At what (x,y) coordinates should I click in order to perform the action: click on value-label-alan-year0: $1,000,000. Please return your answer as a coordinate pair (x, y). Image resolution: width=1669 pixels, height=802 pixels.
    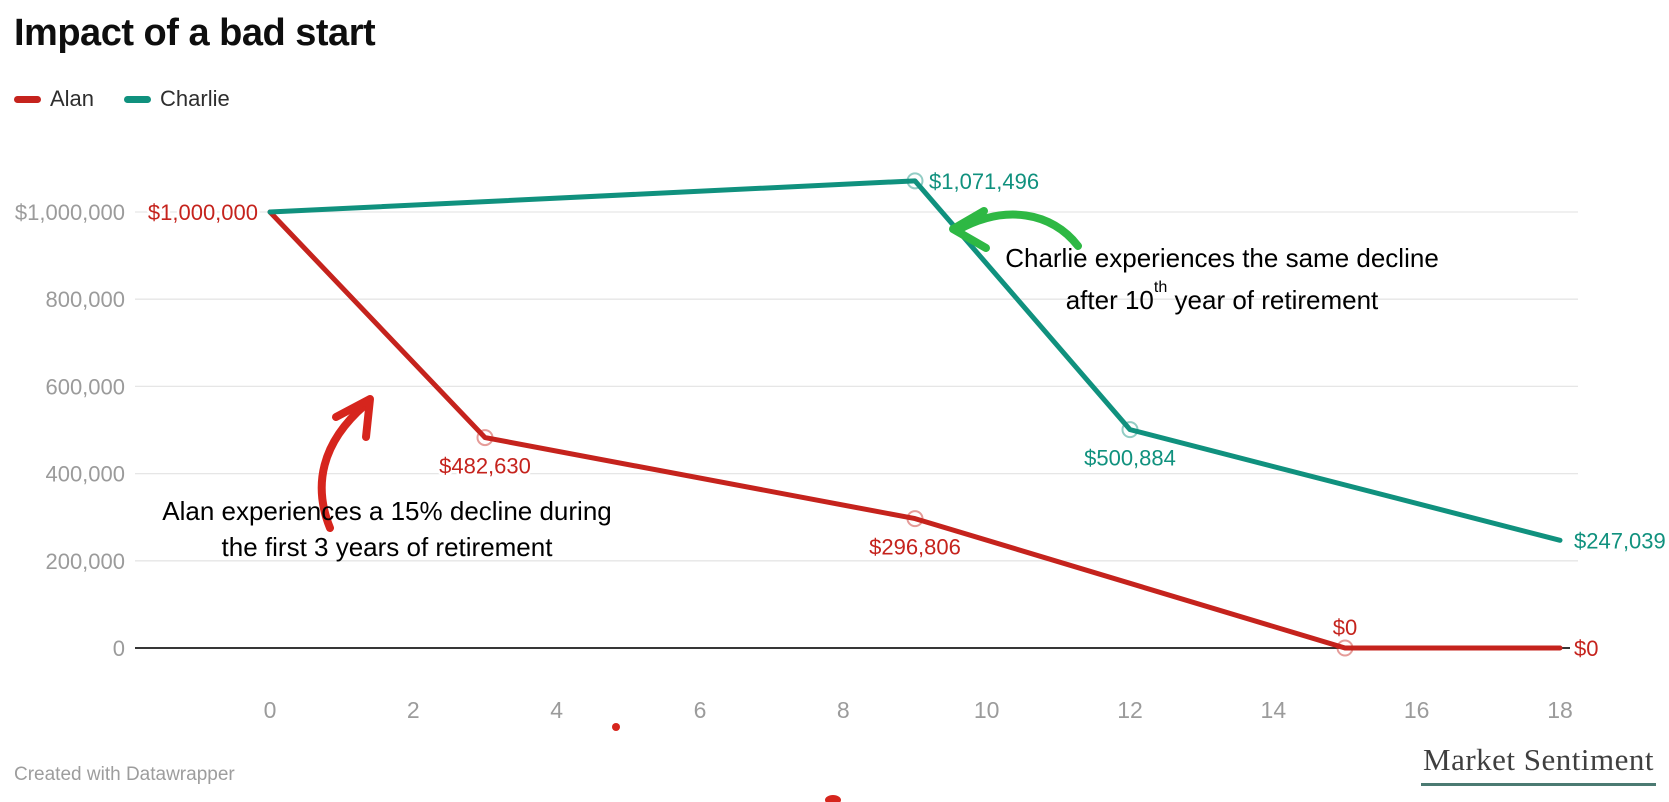
    Looking at the image, I should click on (203, 212).